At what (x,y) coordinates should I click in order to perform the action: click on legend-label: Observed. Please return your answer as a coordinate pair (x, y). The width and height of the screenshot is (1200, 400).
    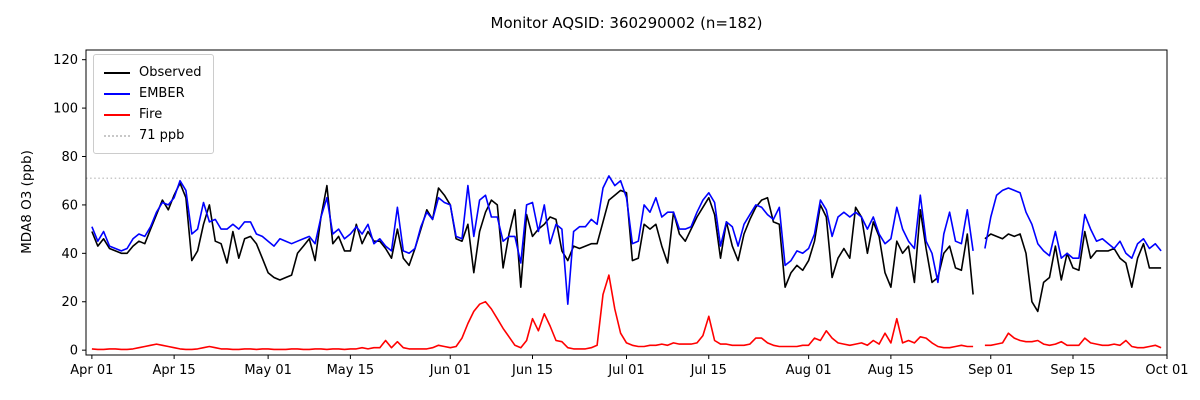
    Looking at the image, I should click on (170, 72).